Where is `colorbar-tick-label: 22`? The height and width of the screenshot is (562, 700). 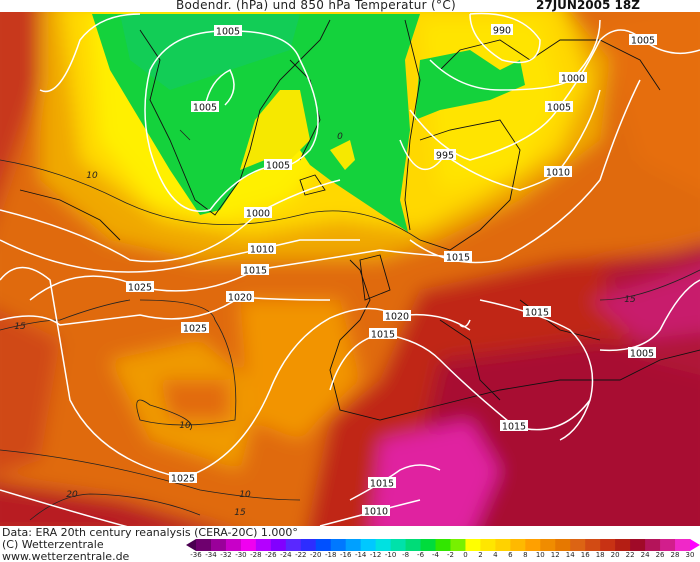
colorbar-tick-label: 22 is located at coordinates (630, 555).